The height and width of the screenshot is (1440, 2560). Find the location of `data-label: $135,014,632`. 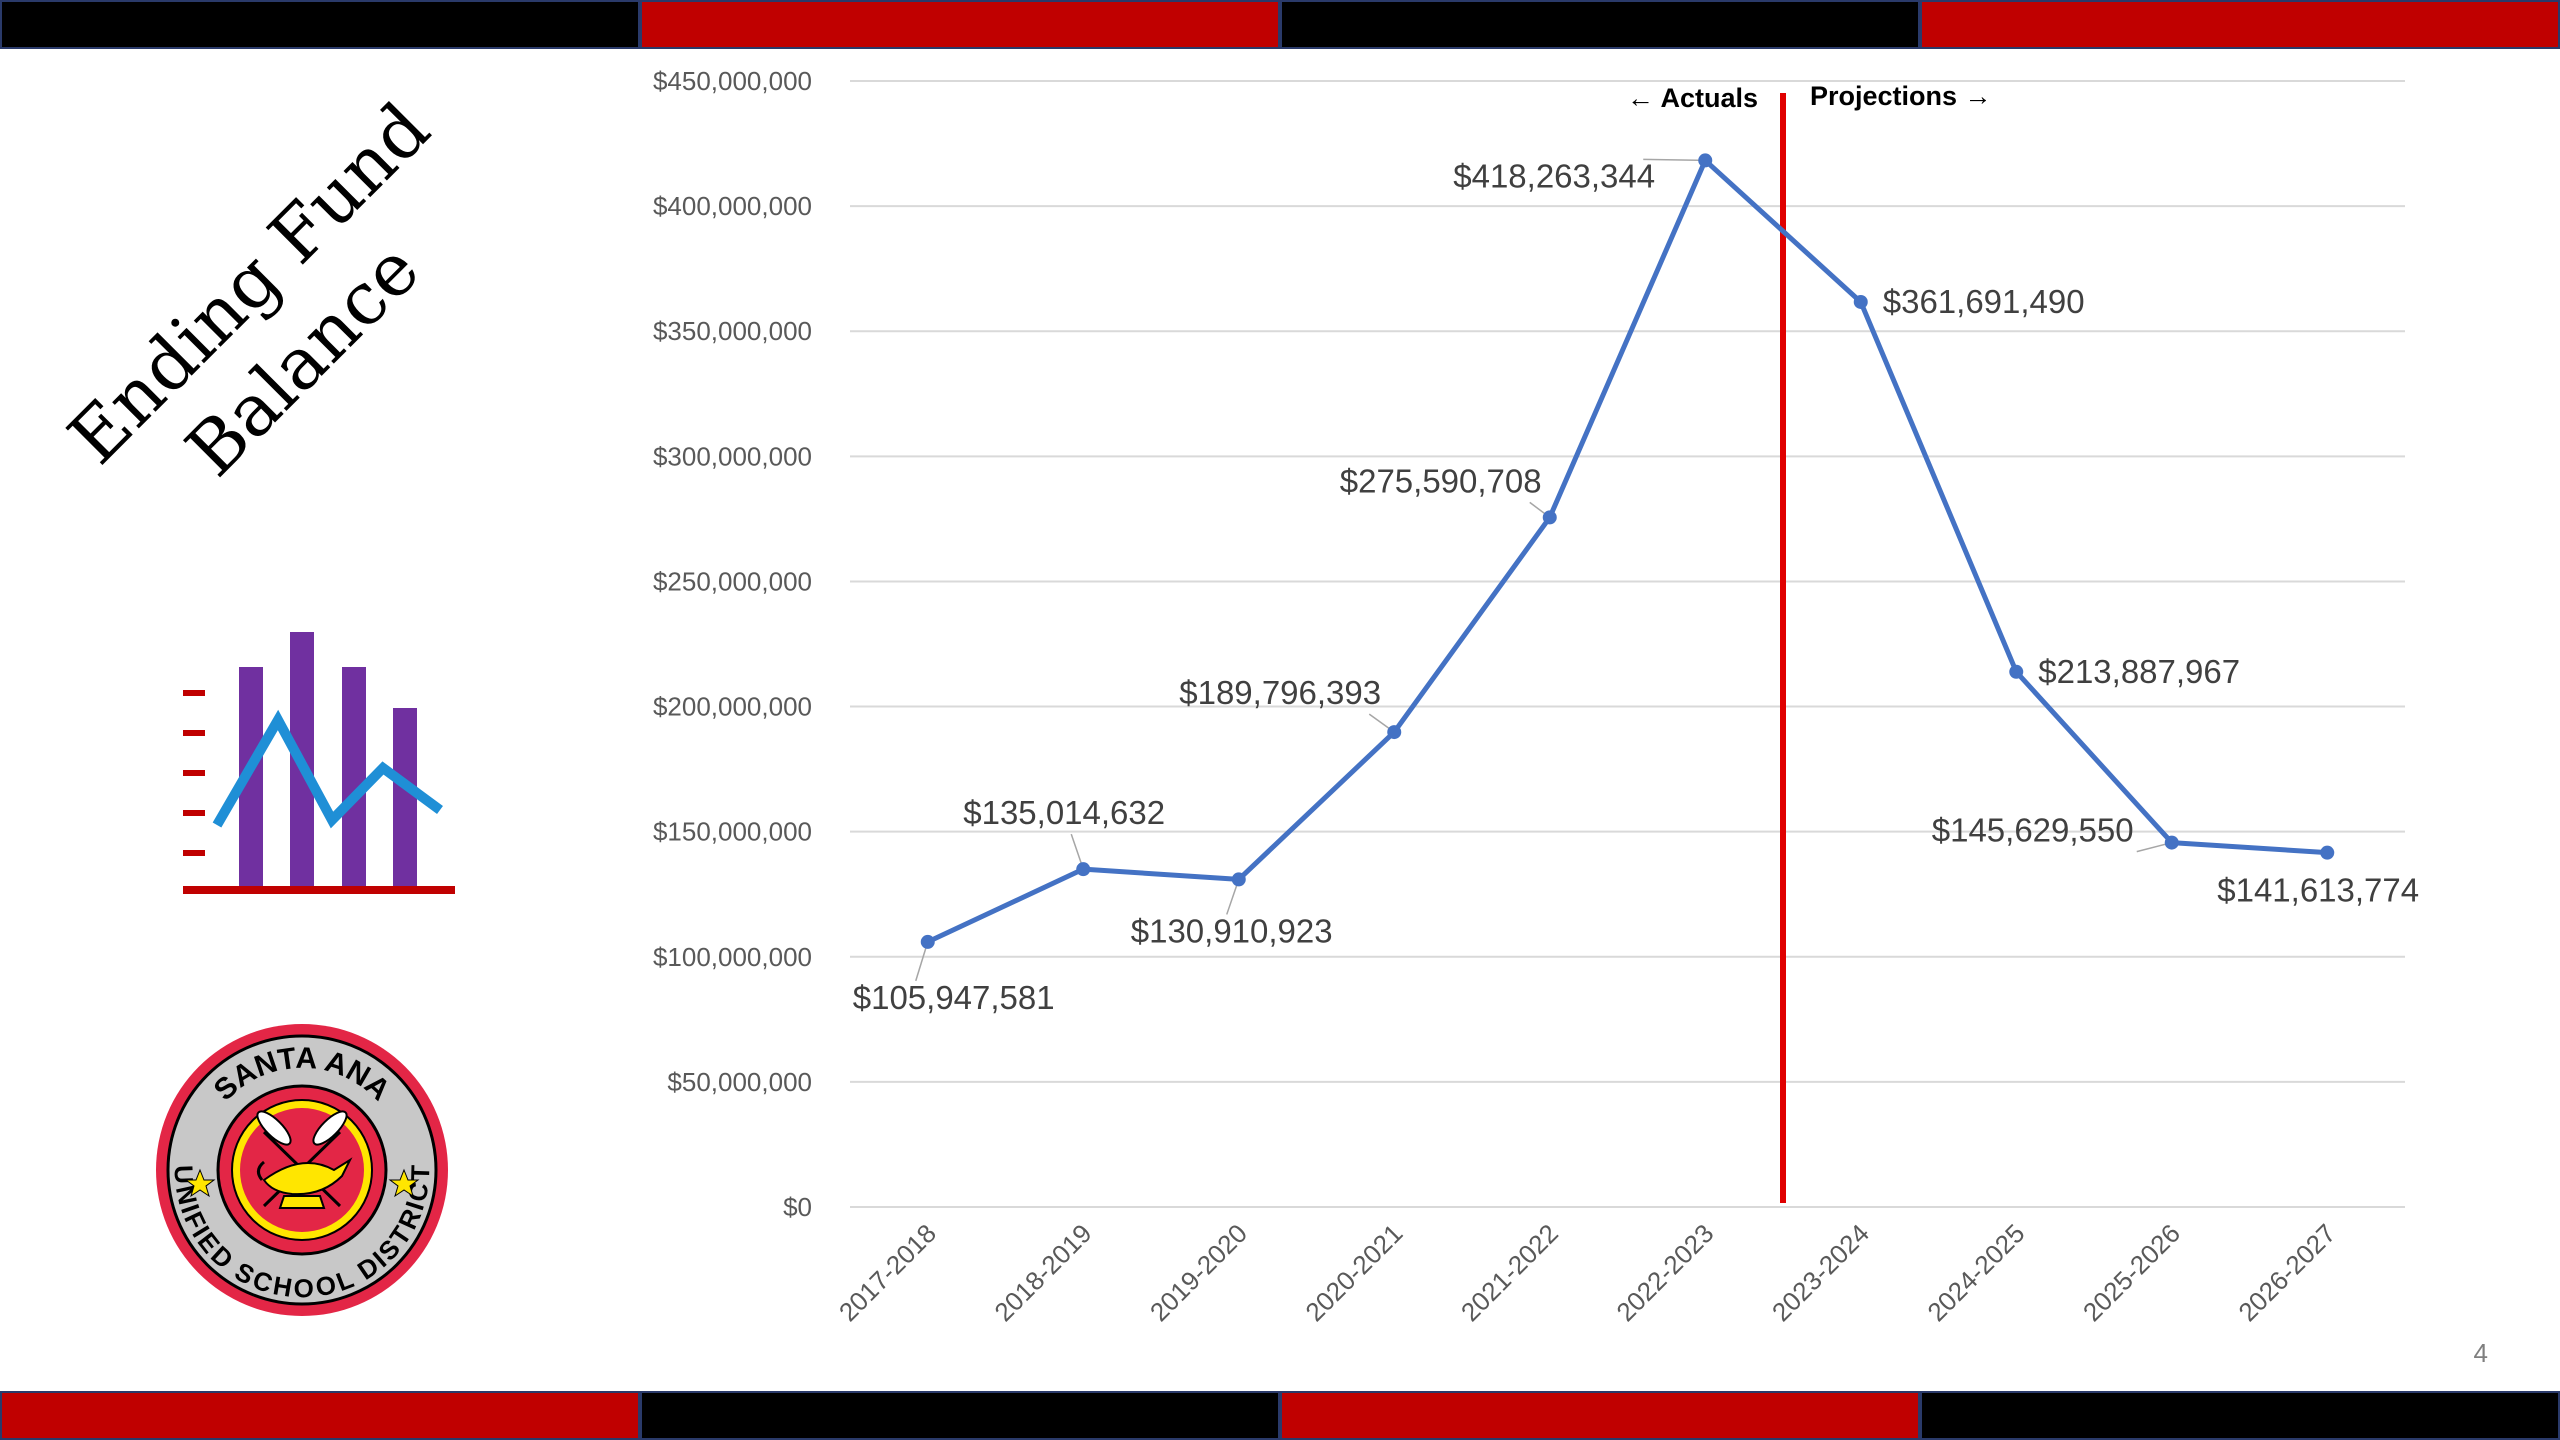

data-label: $135,014,632 is located at coordinates (1064, 812).